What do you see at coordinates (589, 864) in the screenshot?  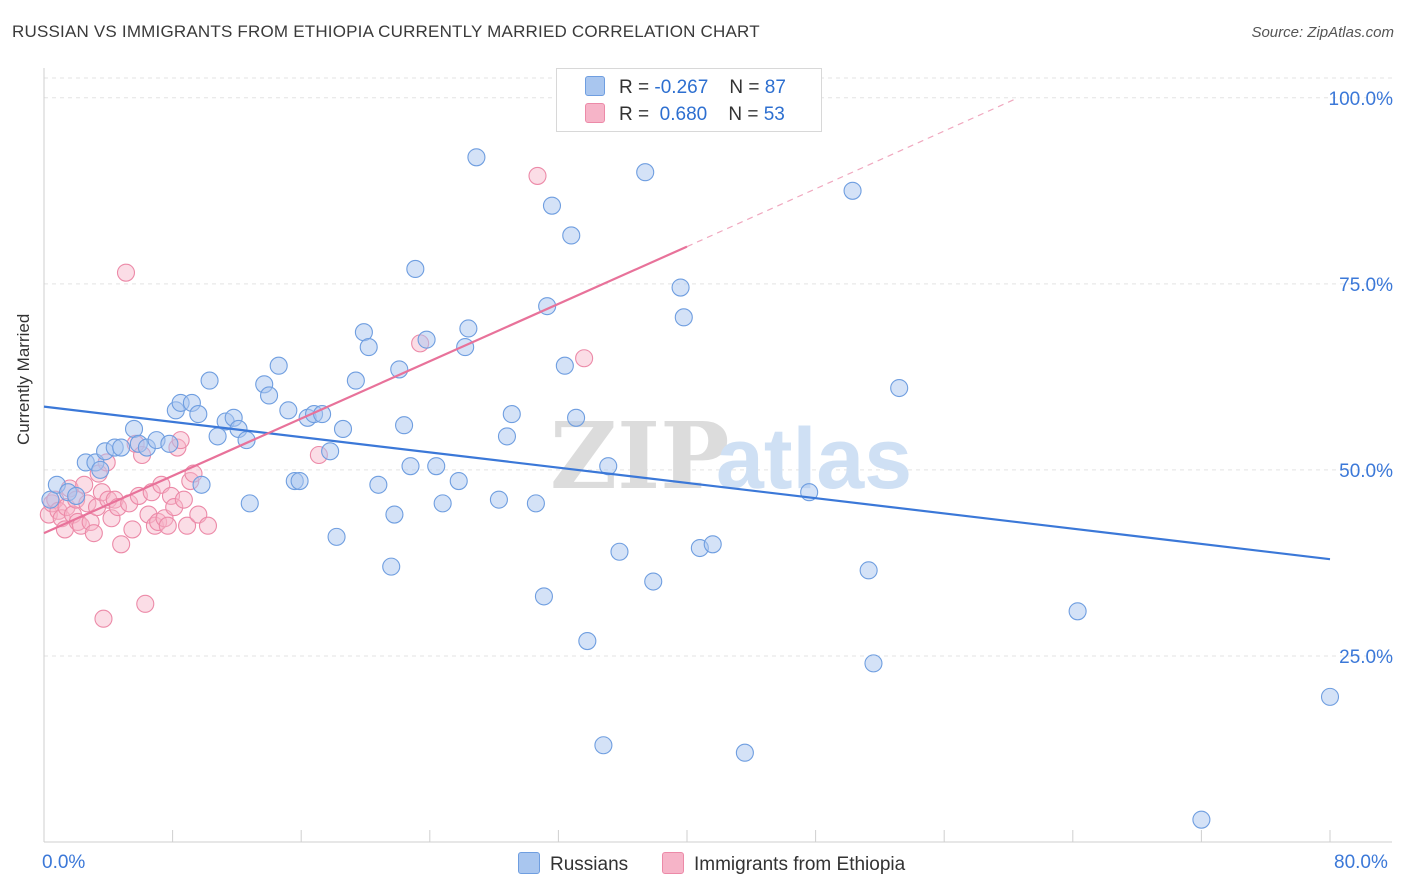 I see `bottom-legend-label: Russians` at bounding box center [589, 864].